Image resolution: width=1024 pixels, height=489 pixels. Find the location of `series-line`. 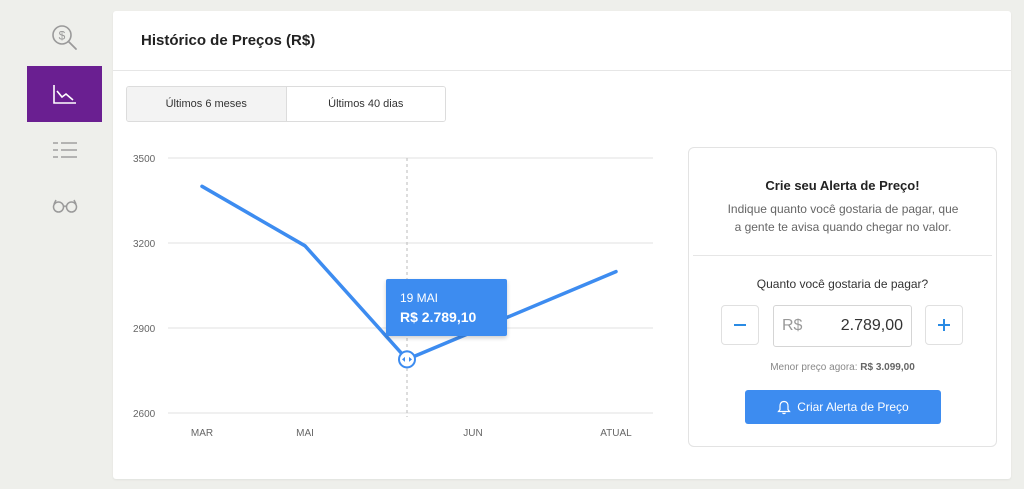

series-line is located at coordinates (409, 273).